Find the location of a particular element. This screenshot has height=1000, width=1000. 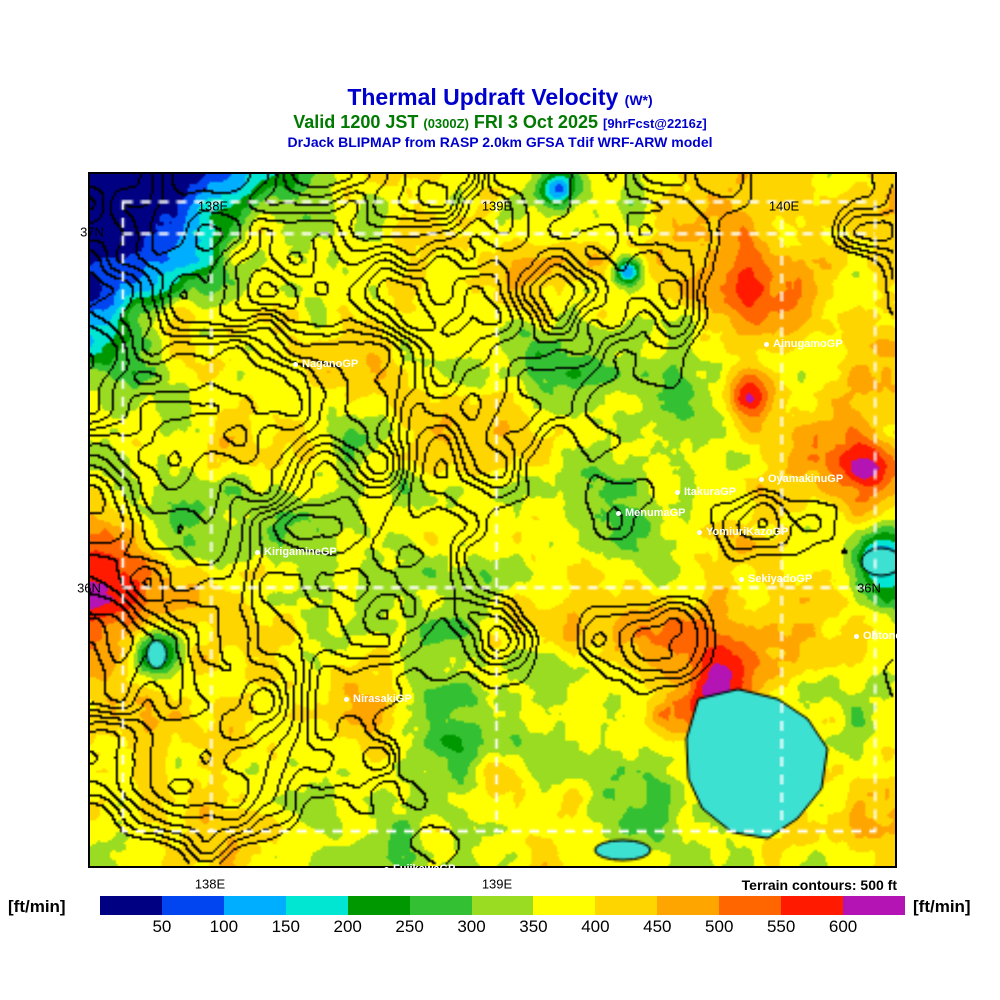

colorbar-tick: 250 is located at coordinates (409, 926).